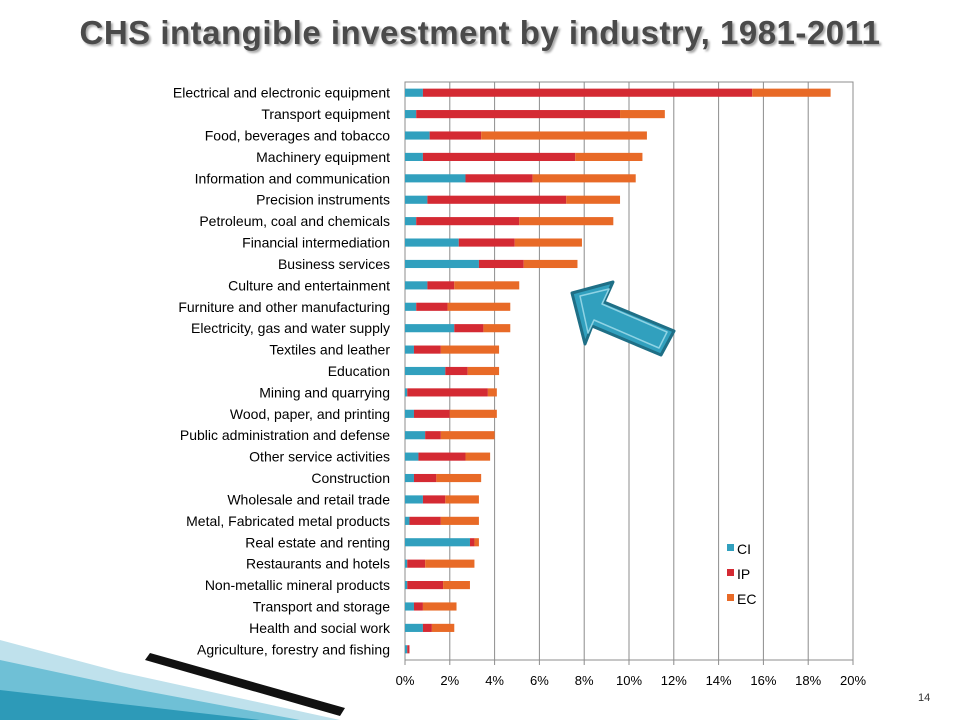 The image size is (960, 720). Describe the element at coordinates (309, 285) in the screenshot. I see `category-label: Culture and entertainment` at that location.